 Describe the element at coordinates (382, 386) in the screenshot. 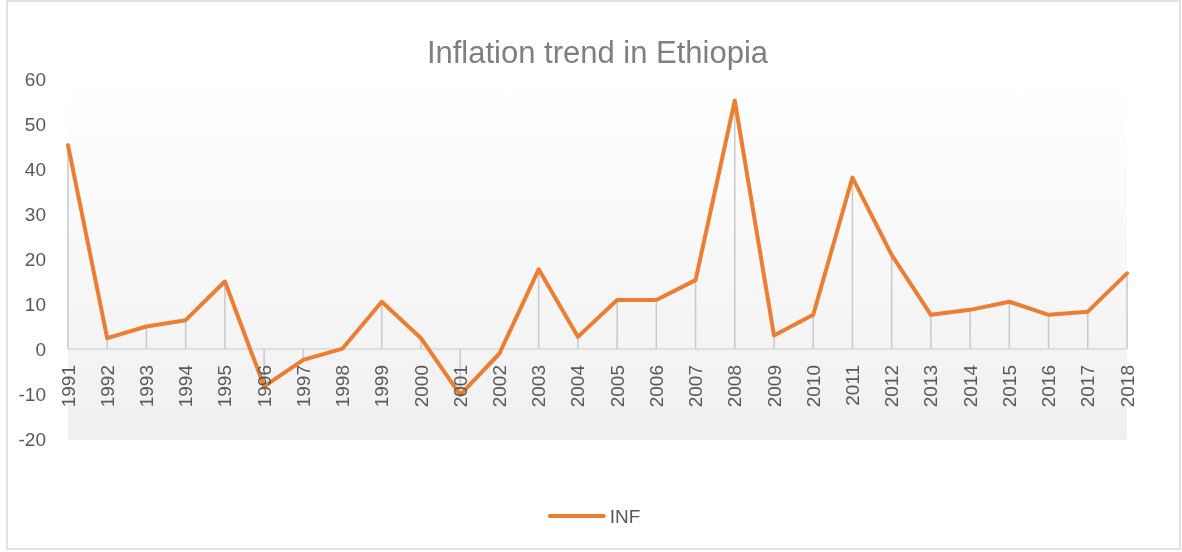

I see `x-tick-label: 1999` at that location.